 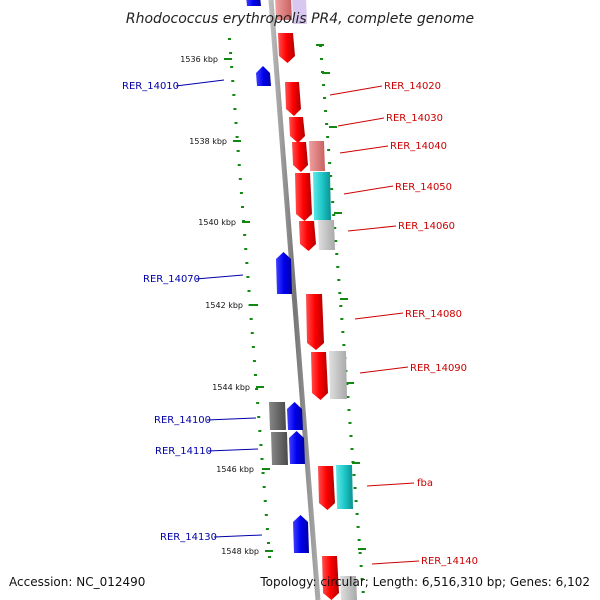 I want to click on gene-label-rer-14070: RER_14070, so click(x=171, y=279).